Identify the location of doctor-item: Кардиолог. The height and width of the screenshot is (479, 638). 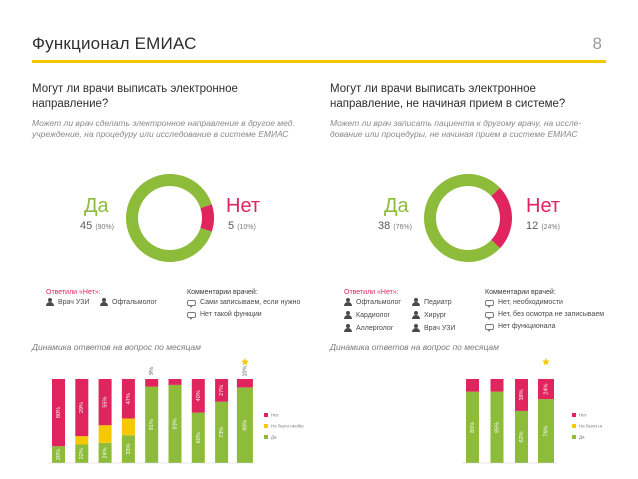
(367, 315).